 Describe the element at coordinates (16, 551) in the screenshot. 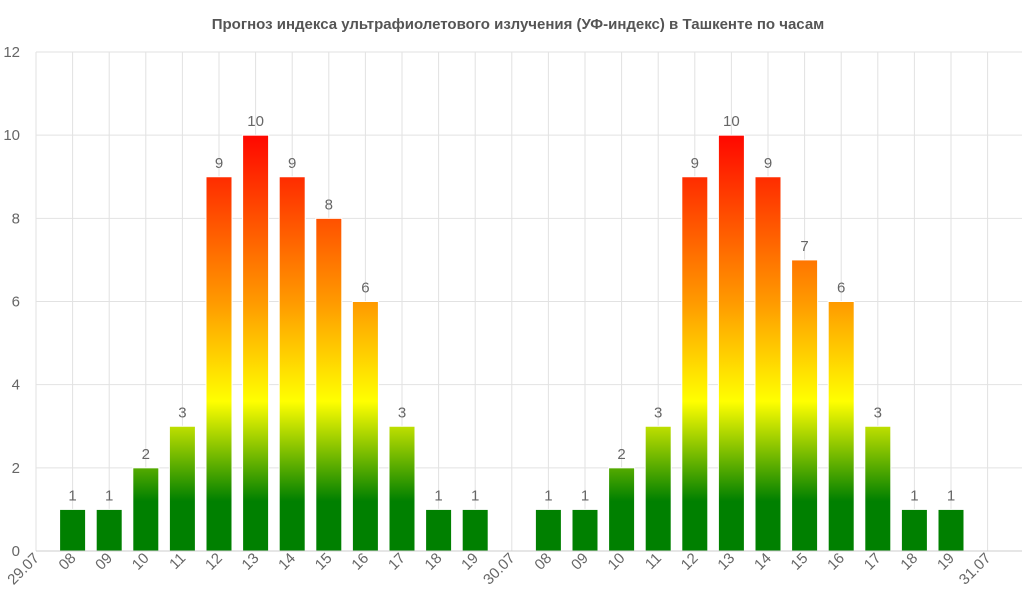

I see `y-tick-label: 0` at that location.